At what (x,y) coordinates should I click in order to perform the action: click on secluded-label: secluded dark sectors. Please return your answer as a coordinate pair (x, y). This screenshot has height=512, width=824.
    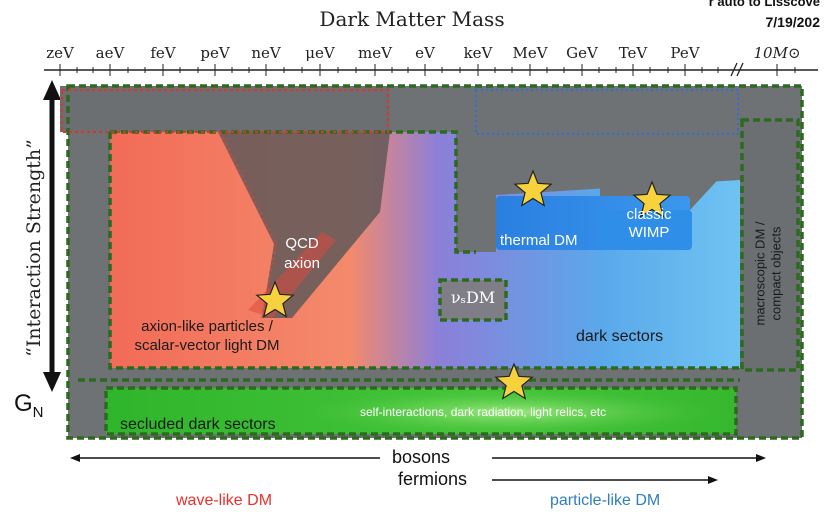
    Looking at the image, I should click on (198, 424).